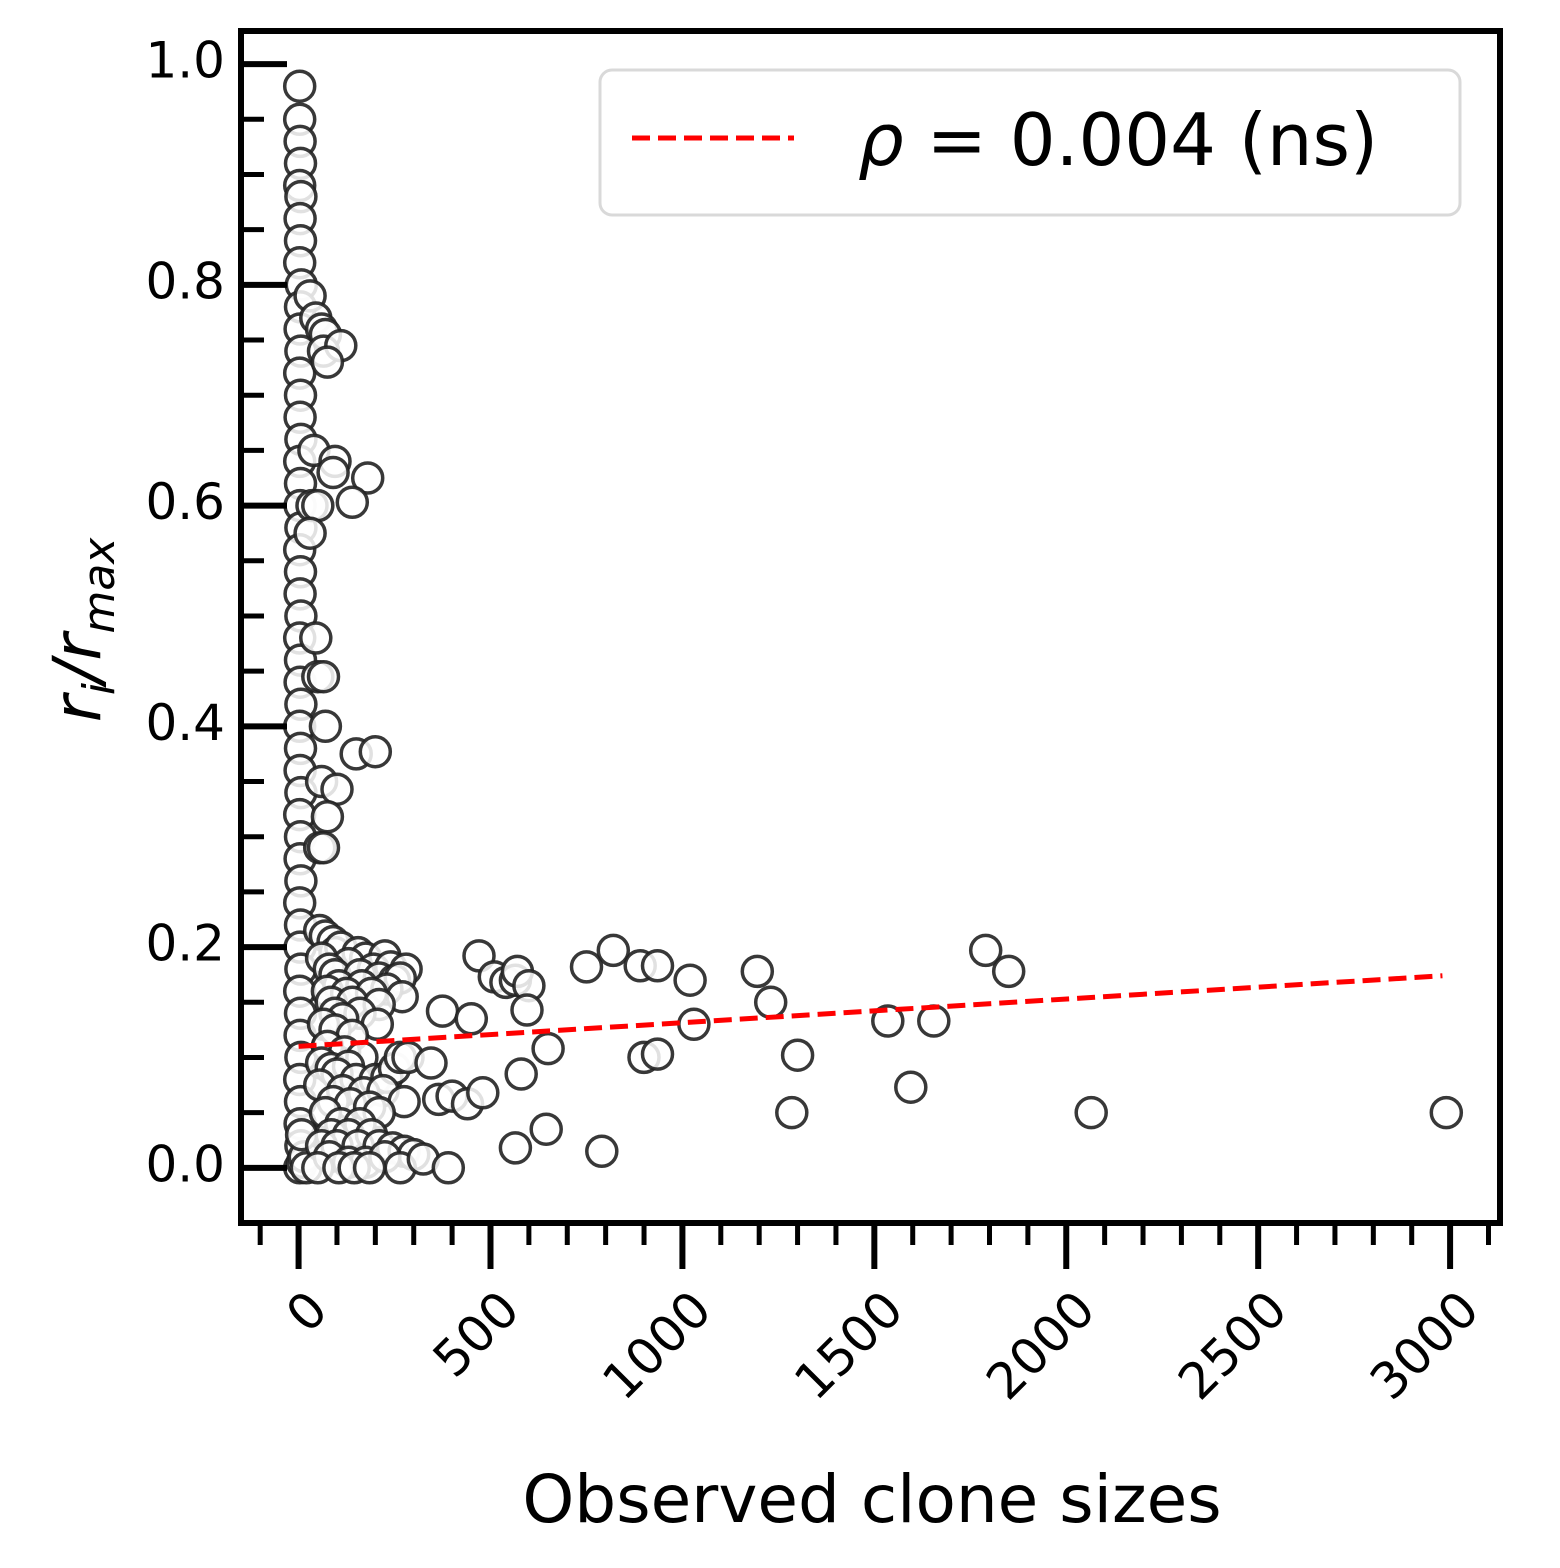  What do you see at coordinates (476, 1334) in the screenshot?
I see `x-tick-label: 500` at bounding box center [476, 1334].